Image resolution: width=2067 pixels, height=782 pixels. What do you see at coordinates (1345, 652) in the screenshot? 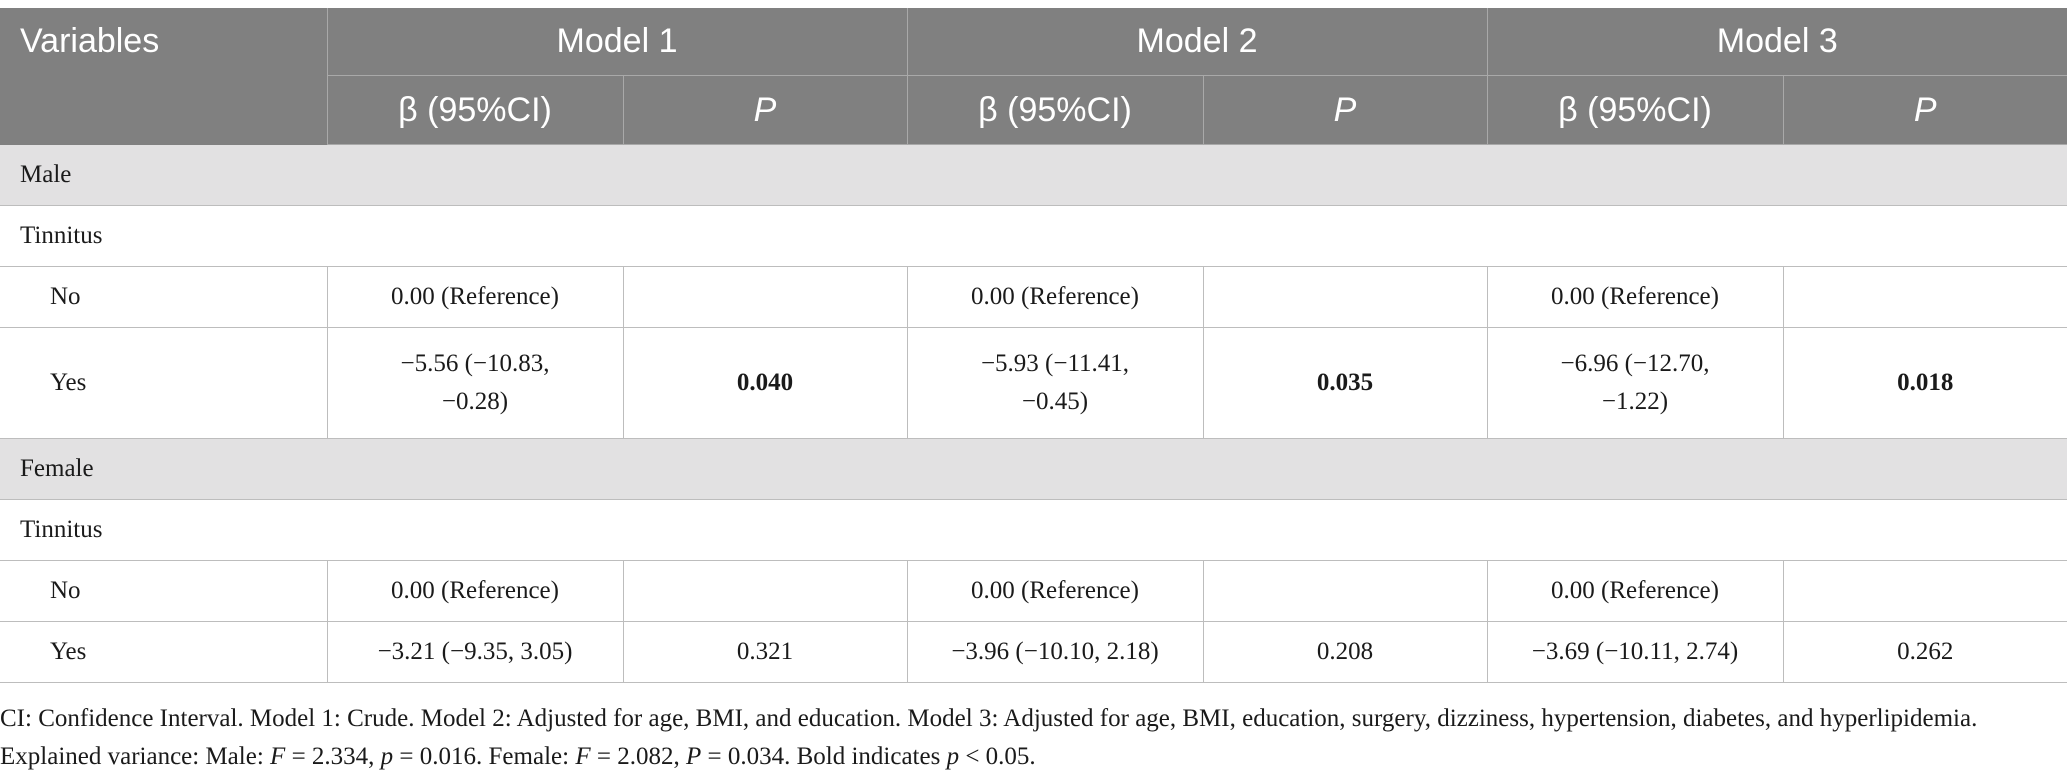
I see `p-cell: 0.208` at bounding box center [1345, 652].